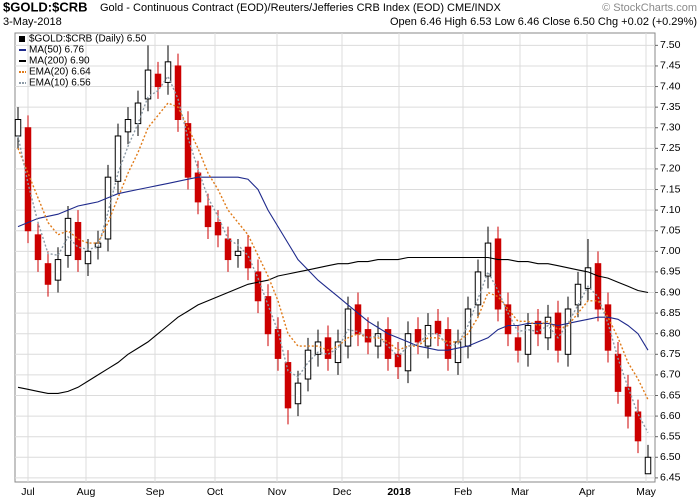  Describe the element at coordinates (670, 292) in the screenshot. I see `y-tick-label: 6.90` at that location.